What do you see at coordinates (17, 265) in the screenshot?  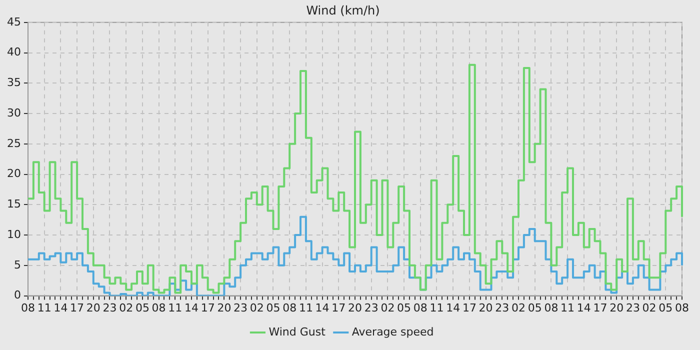 I see `y-tick-label: 5` at bounding box center [17, 265].